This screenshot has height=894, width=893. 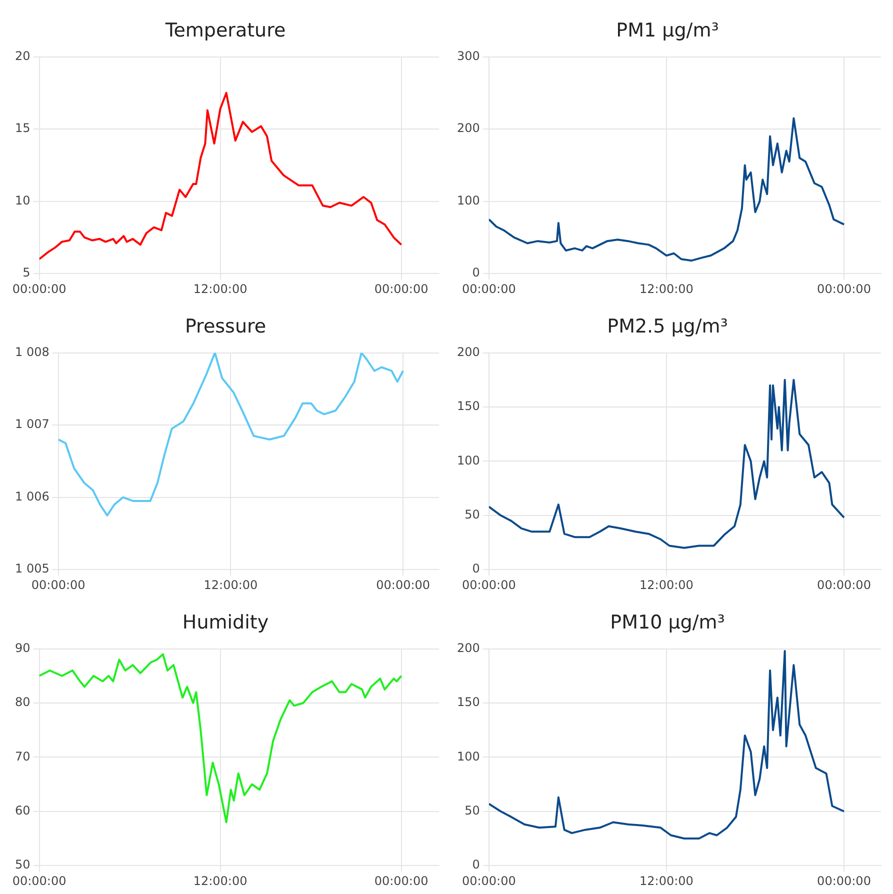 What do you see at coordinates (225, 622) in the screenshot?
I see `chart-title: Humidity` at bounding box center [225, 622].